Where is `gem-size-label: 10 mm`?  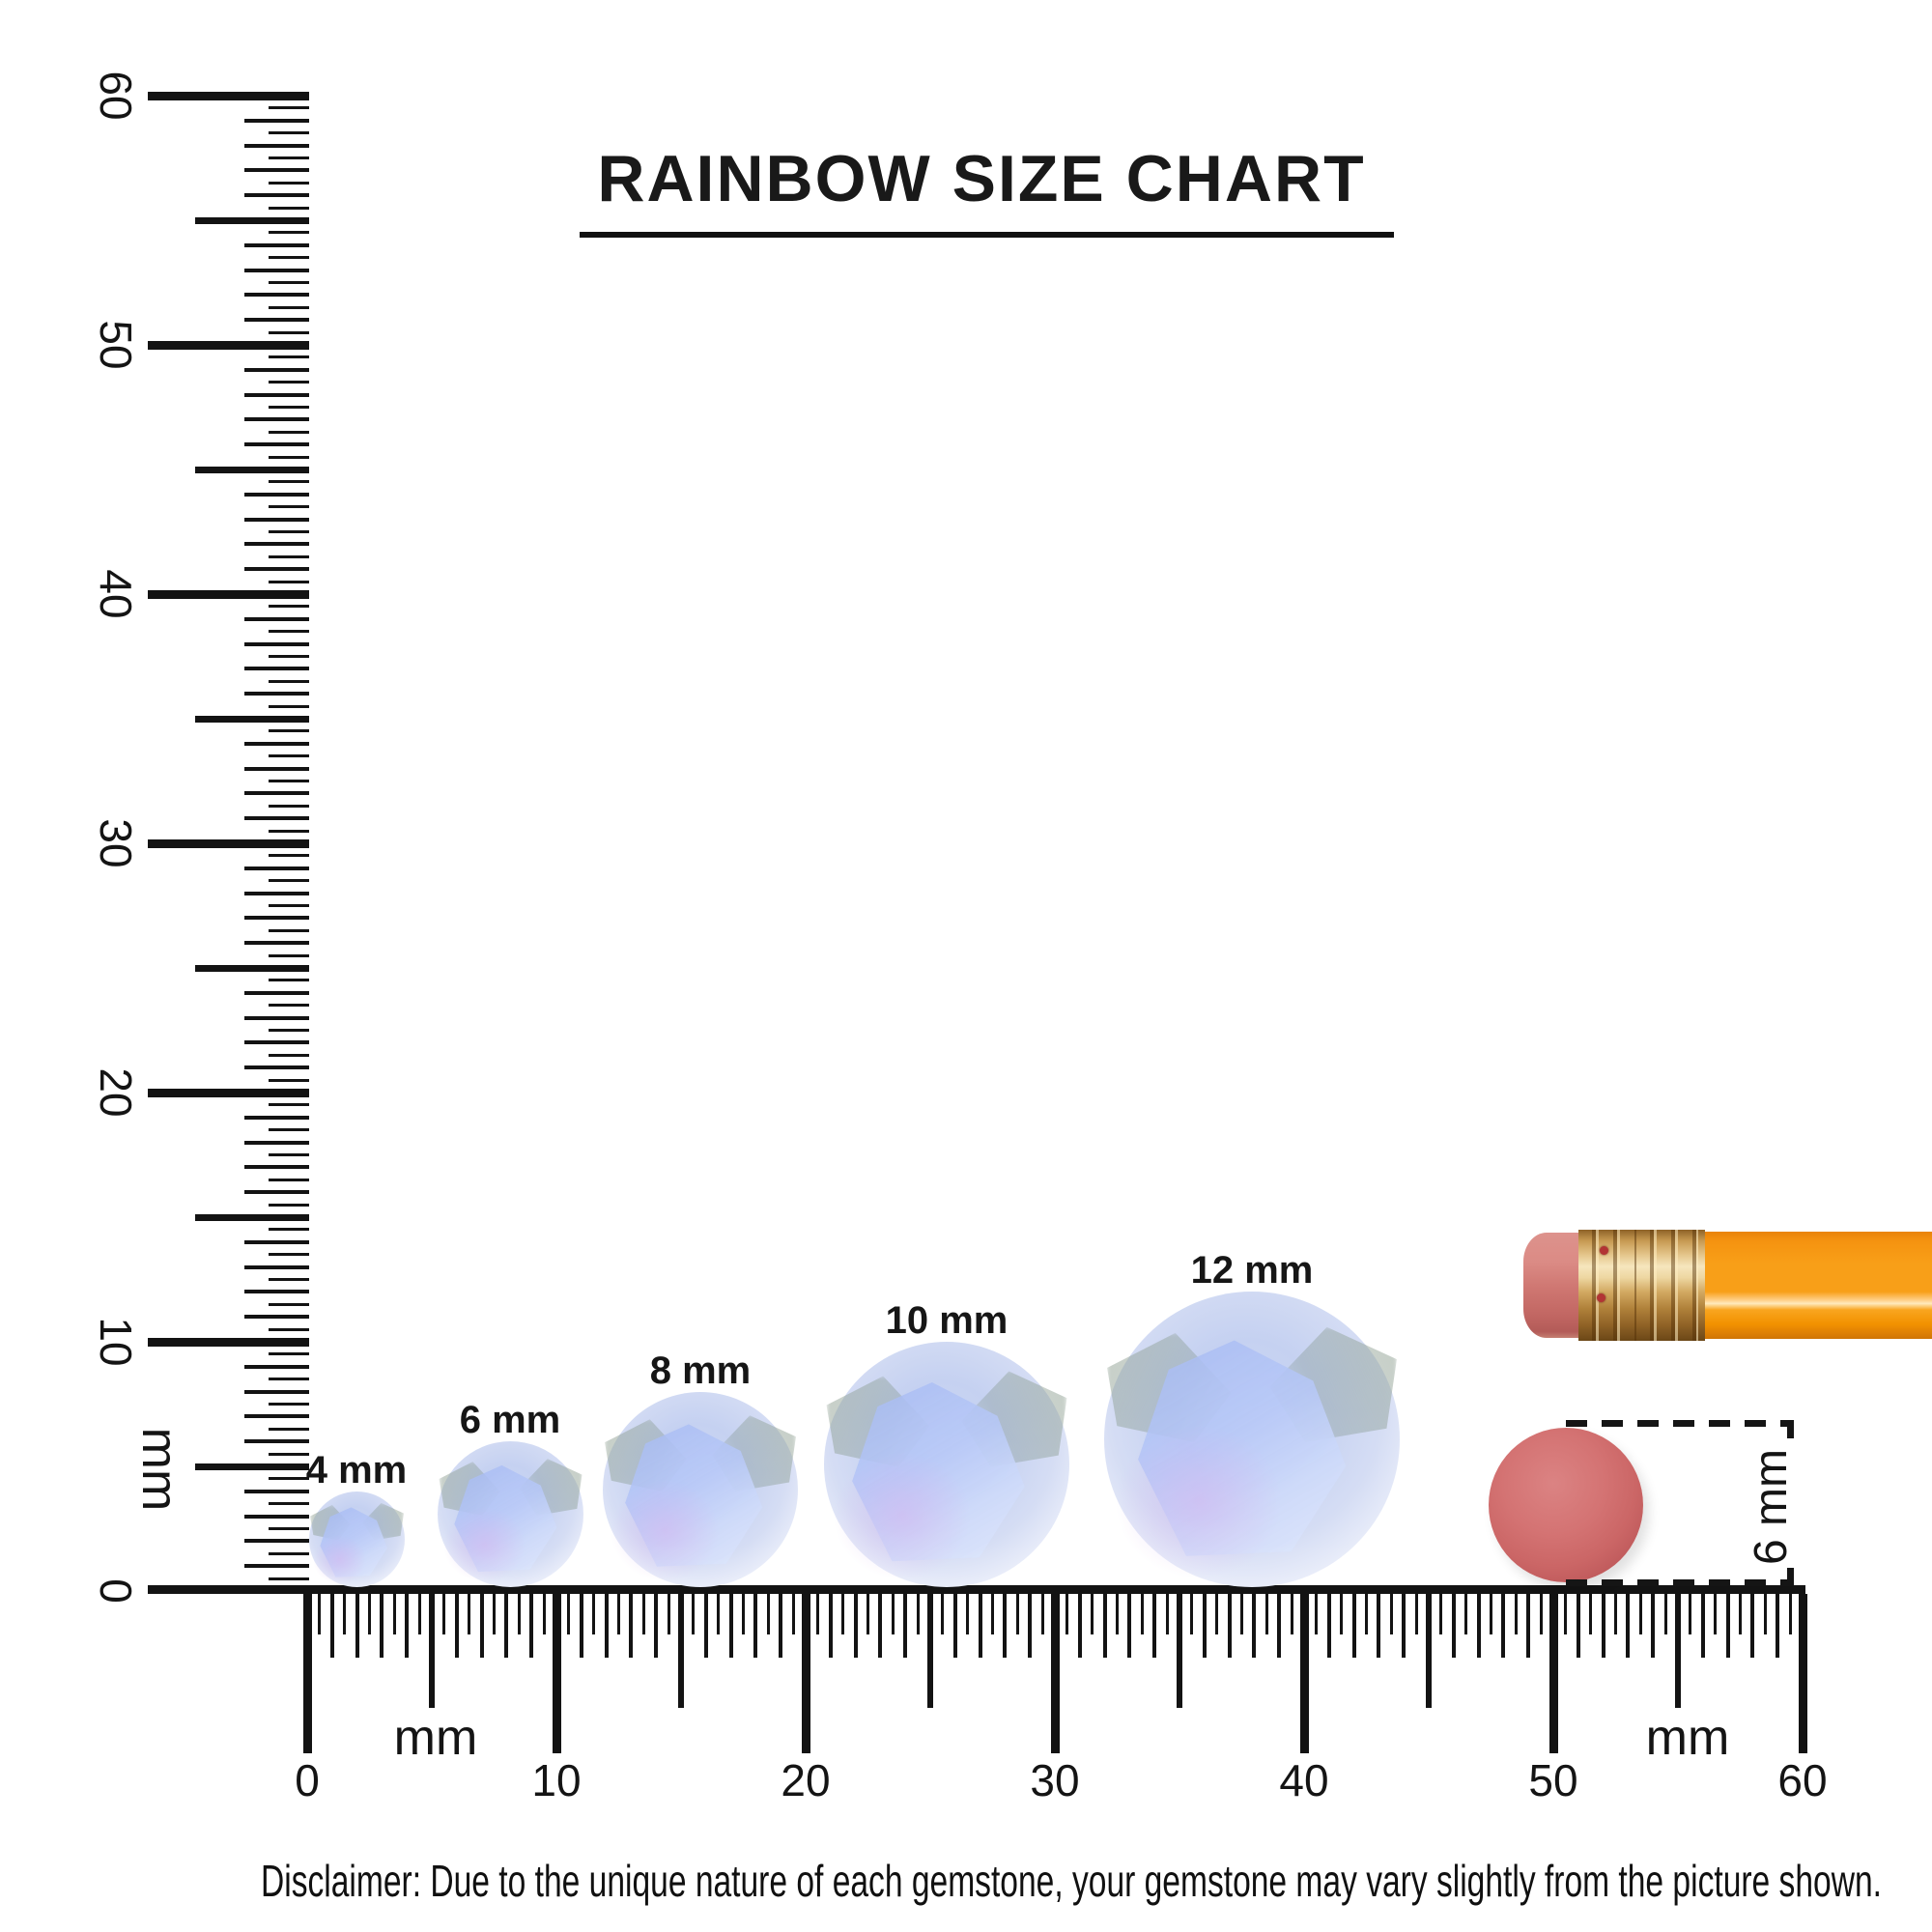
gem-size-label: 10 mm is located at coordinates (947, 1320).